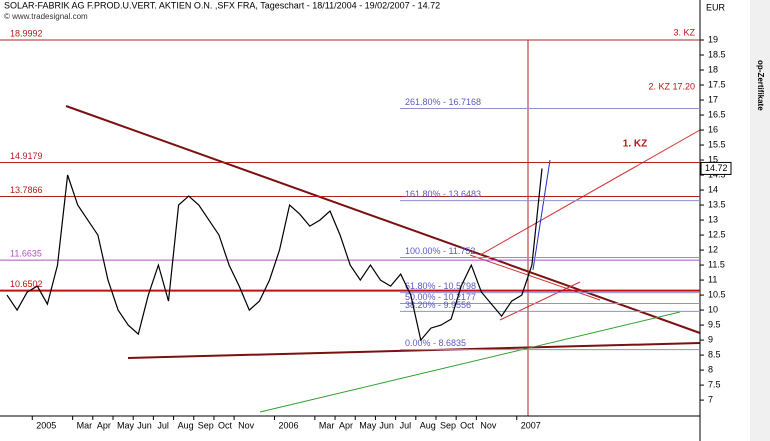 The height and width of the screenshot is (441, 770). Describe the element at coordinates (717, 54) in the screenshot. I see `y-tick-label: 18.5` at that location.